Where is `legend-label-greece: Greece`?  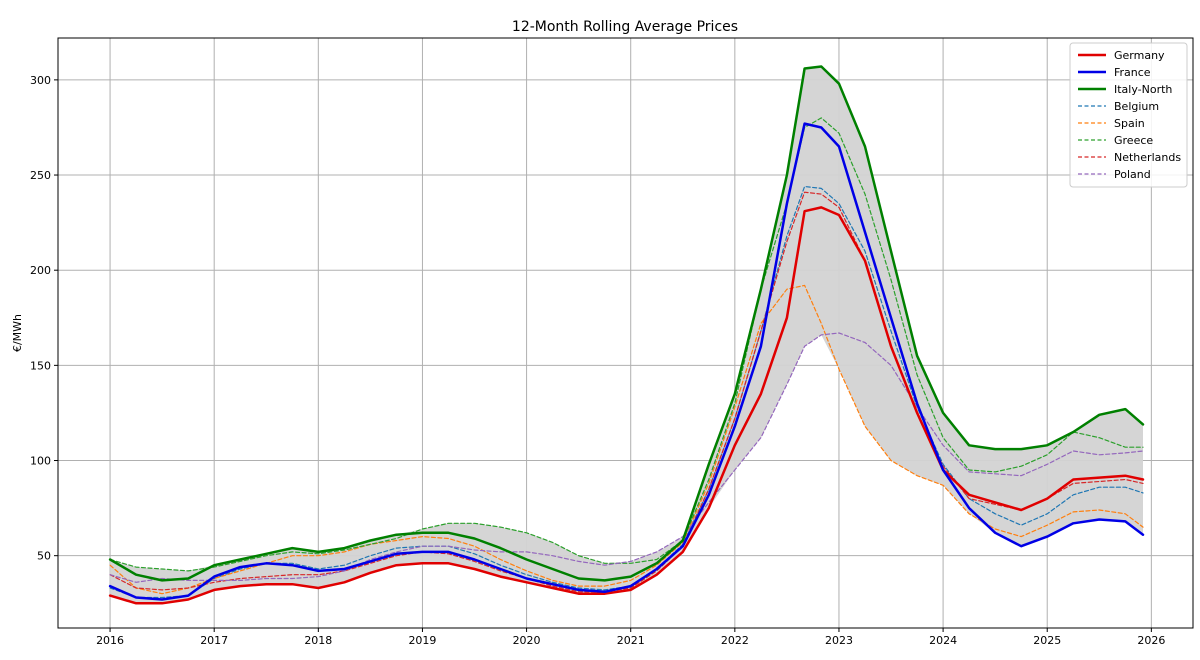
legend-label-greece: Greece is located at coordinates (1133, 140).